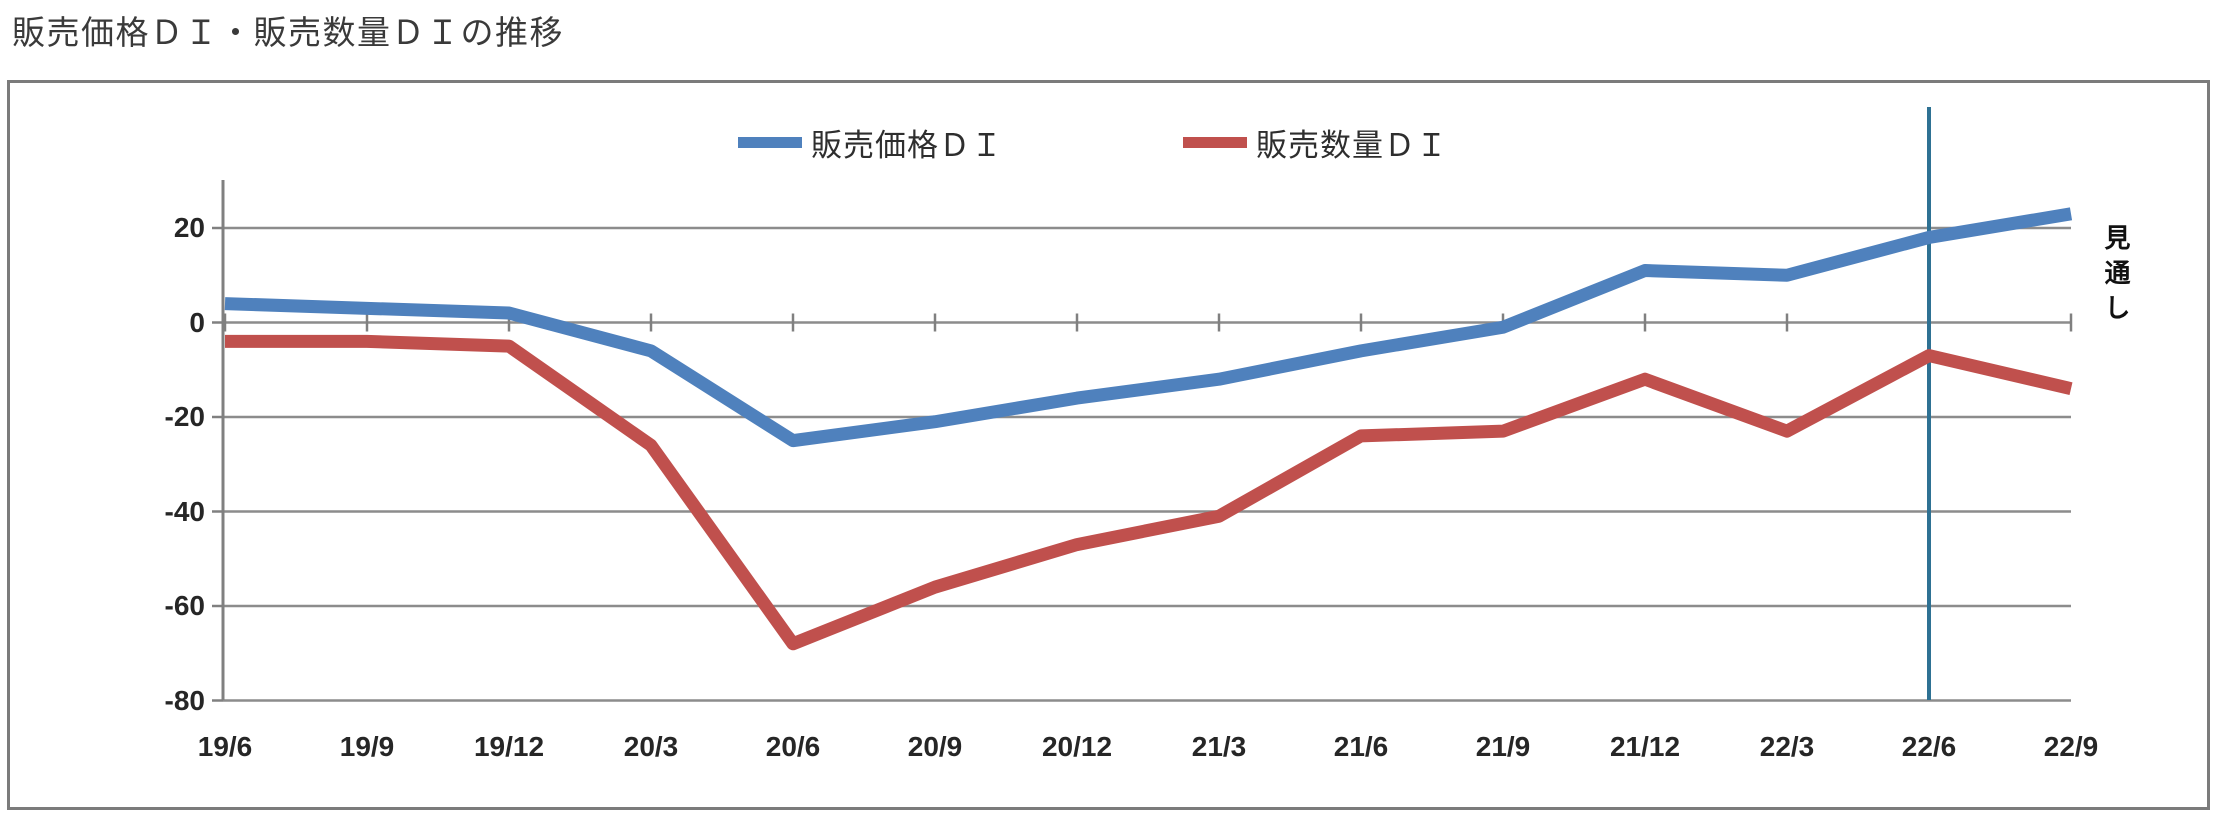 The height and width of the screenshot is (823, 2234). I want to click on y-tick-label: 20, so click(189, 227).